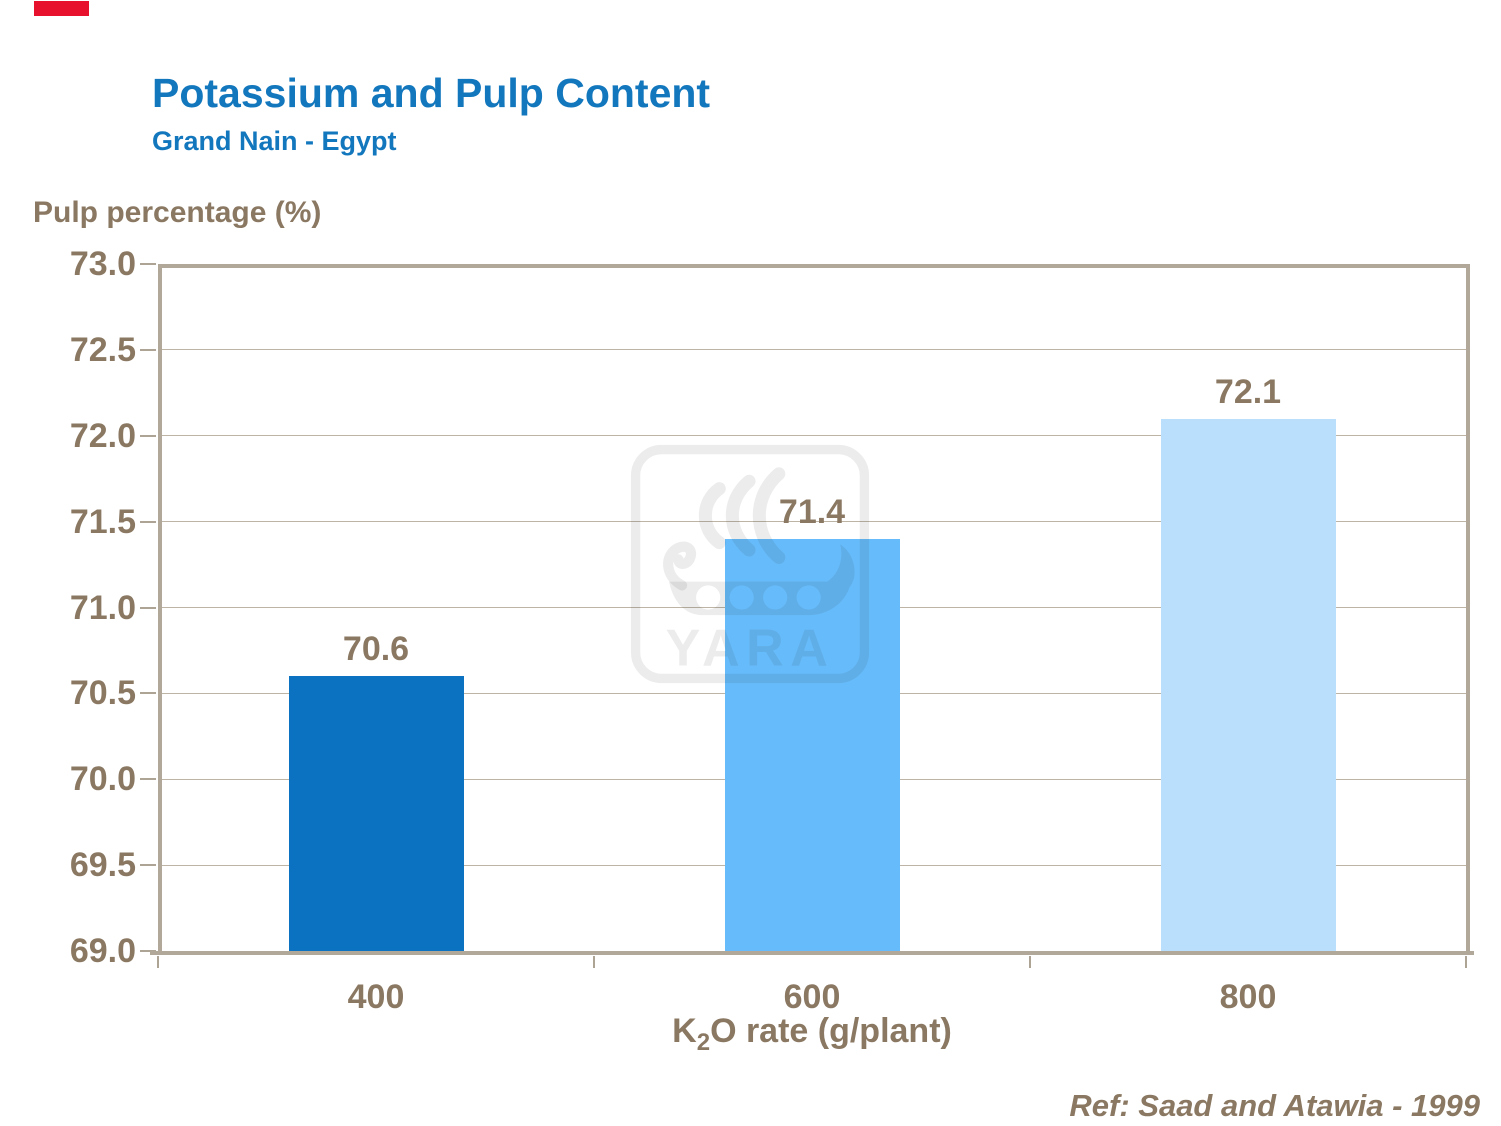 The height and width of the screenshot is (1126, 1501). Describe the element at coordinates (814, 266) in the screenshot. I see `plot-border-top` at that location.